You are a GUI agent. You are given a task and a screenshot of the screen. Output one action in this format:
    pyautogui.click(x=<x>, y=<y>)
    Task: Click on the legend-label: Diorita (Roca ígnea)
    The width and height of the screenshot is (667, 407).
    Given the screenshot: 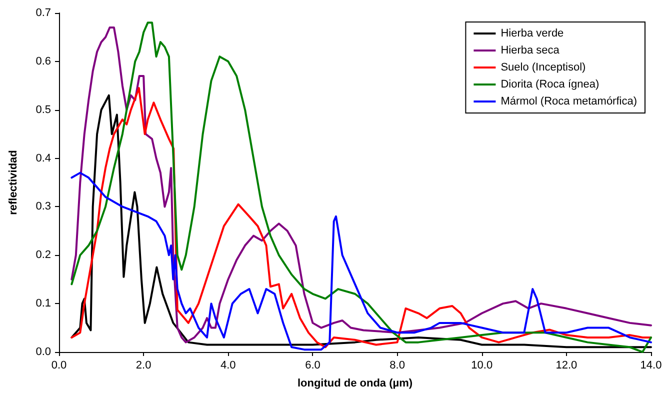 What is the action you would take?
    pyautogui.click(x=550, y=84)
    